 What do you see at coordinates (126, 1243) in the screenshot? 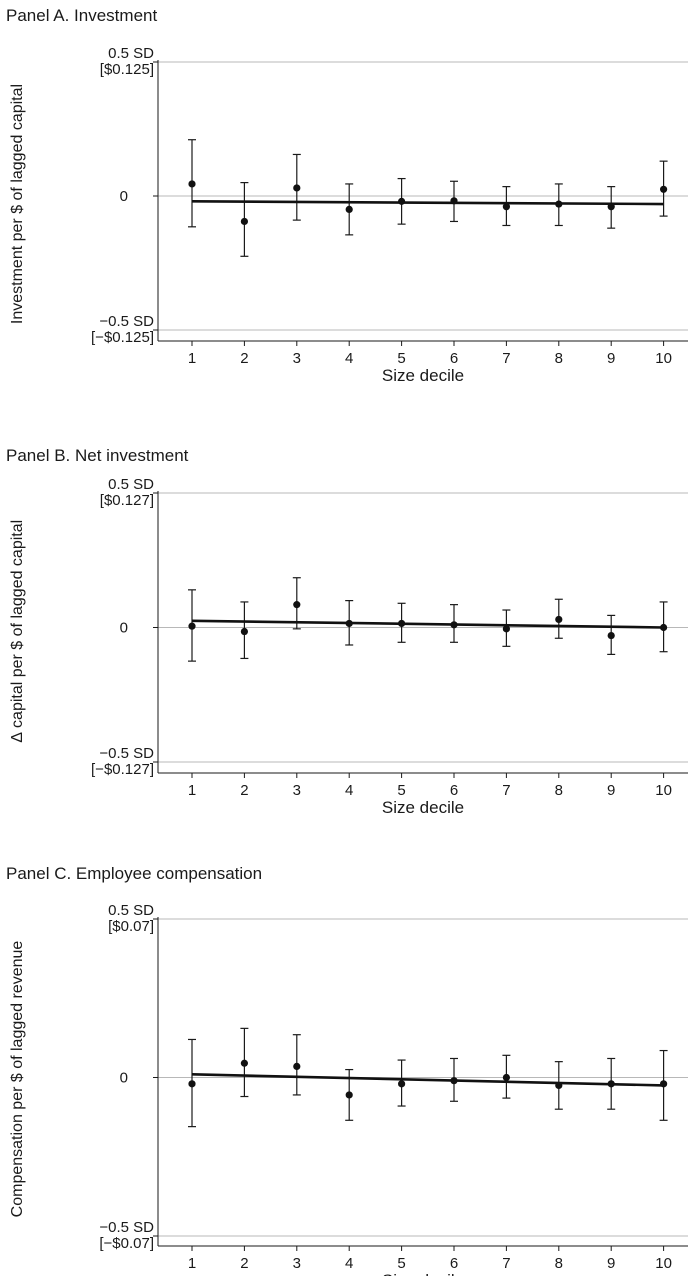
I see `y-tick-sublabel: [−$0.07]` at bounding box center [126, 1243].